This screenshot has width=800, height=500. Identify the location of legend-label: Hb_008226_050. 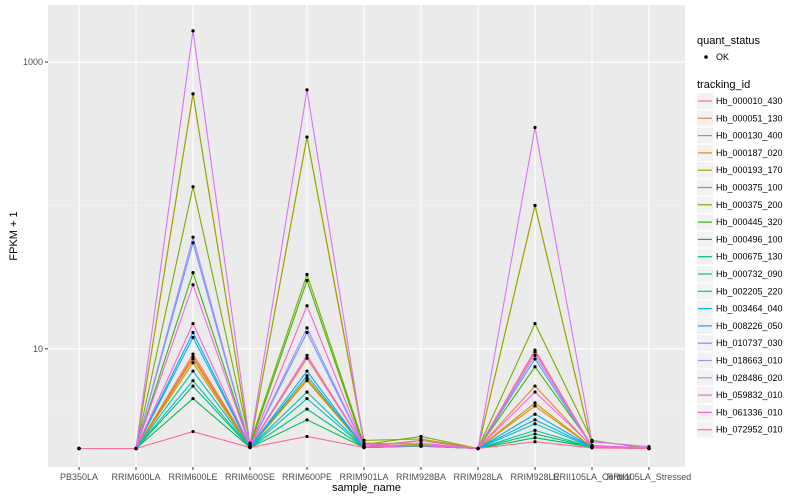
(749, 326).